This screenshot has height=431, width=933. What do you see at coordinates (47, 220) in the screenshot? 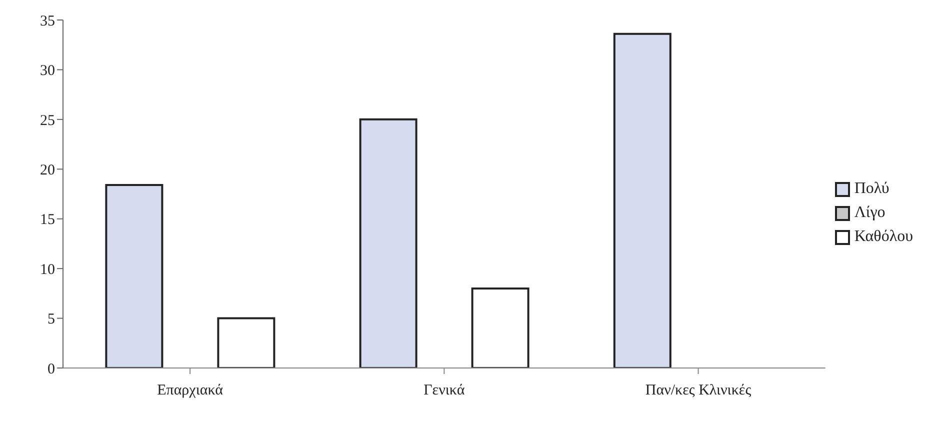
I see `y-tick-label: 15` at bounding box center [47, 220].